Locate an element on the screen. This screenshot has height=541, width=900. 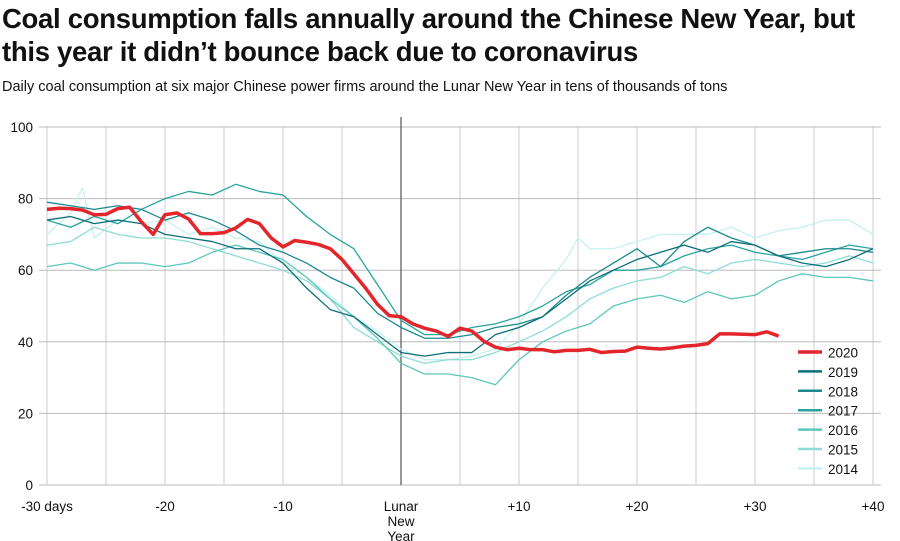
legend-label: 2017 is located at coordinates (843, 411).